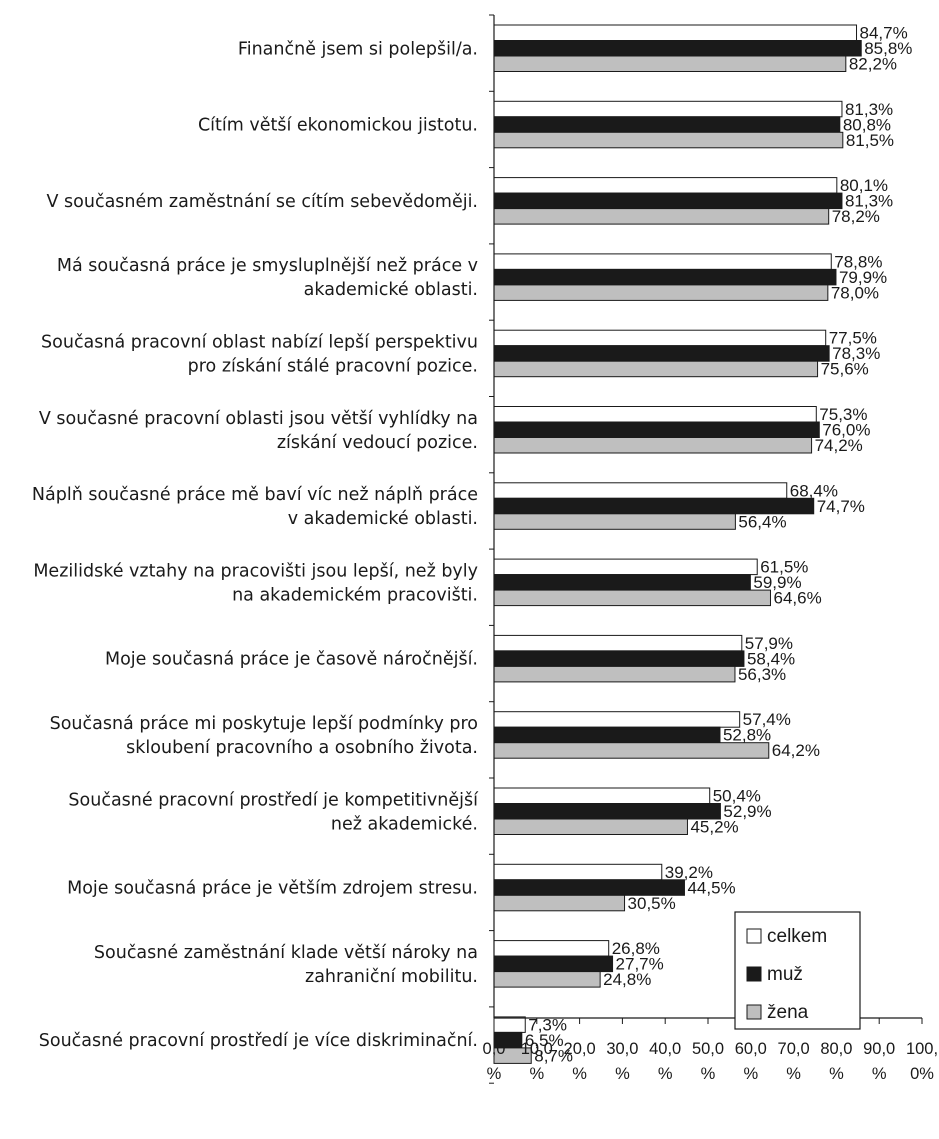 The height and width of the screenshot is (1139, 939). What do you see at coordinates (652, 903) in the screenshot?
I see `data-label-ena-11: 30,5%` at bounding box center [652, 903].